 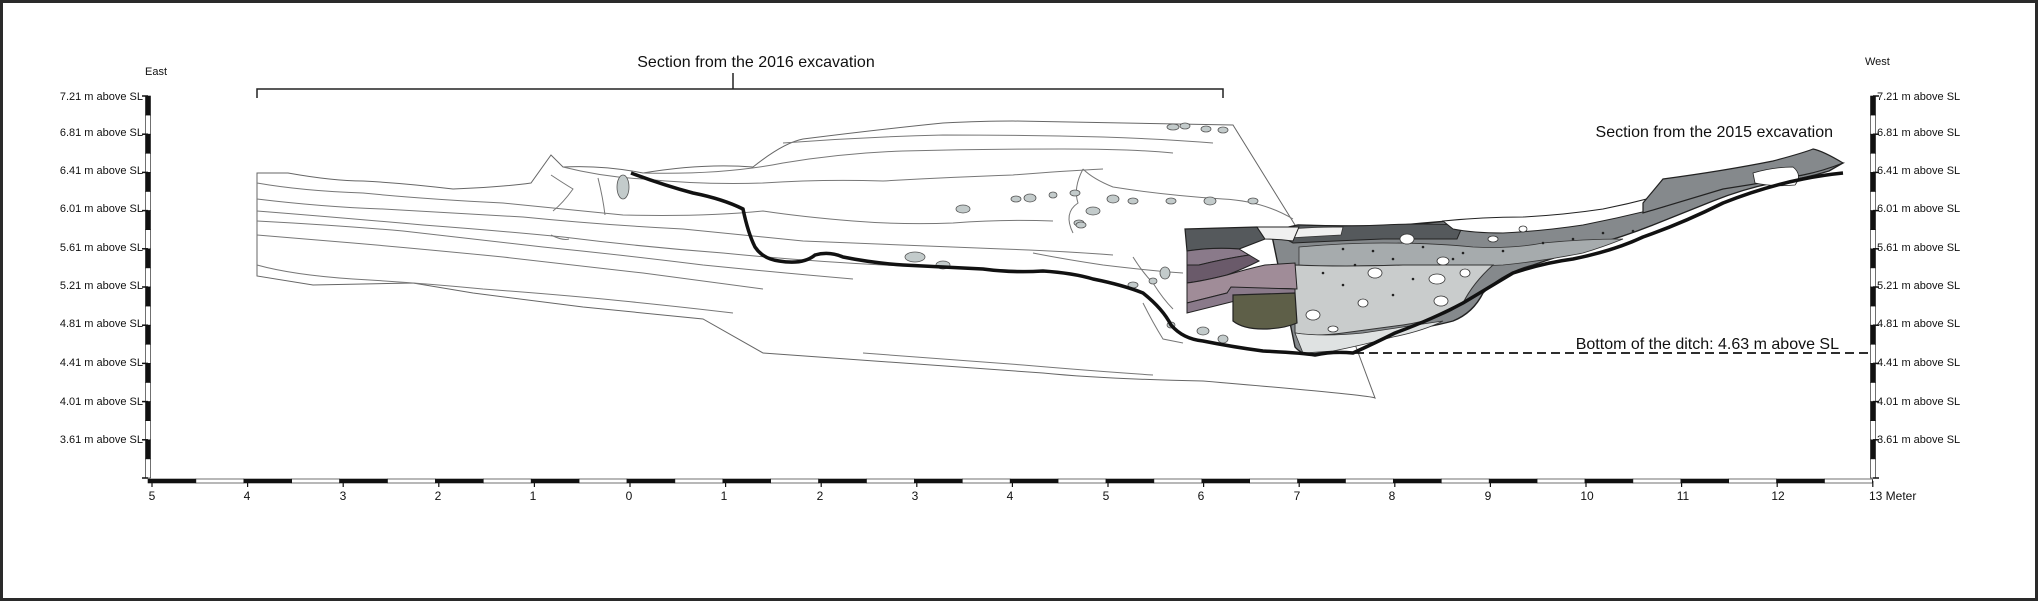 I want to click on elevation-label-right: 6.41 m above SL, so click(x=1918, y=171).